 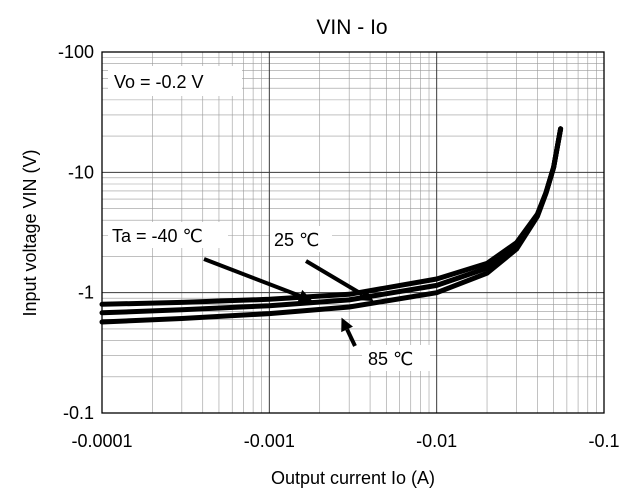 I want to click on y-tick-label: -10, so click(x=81, y=172).